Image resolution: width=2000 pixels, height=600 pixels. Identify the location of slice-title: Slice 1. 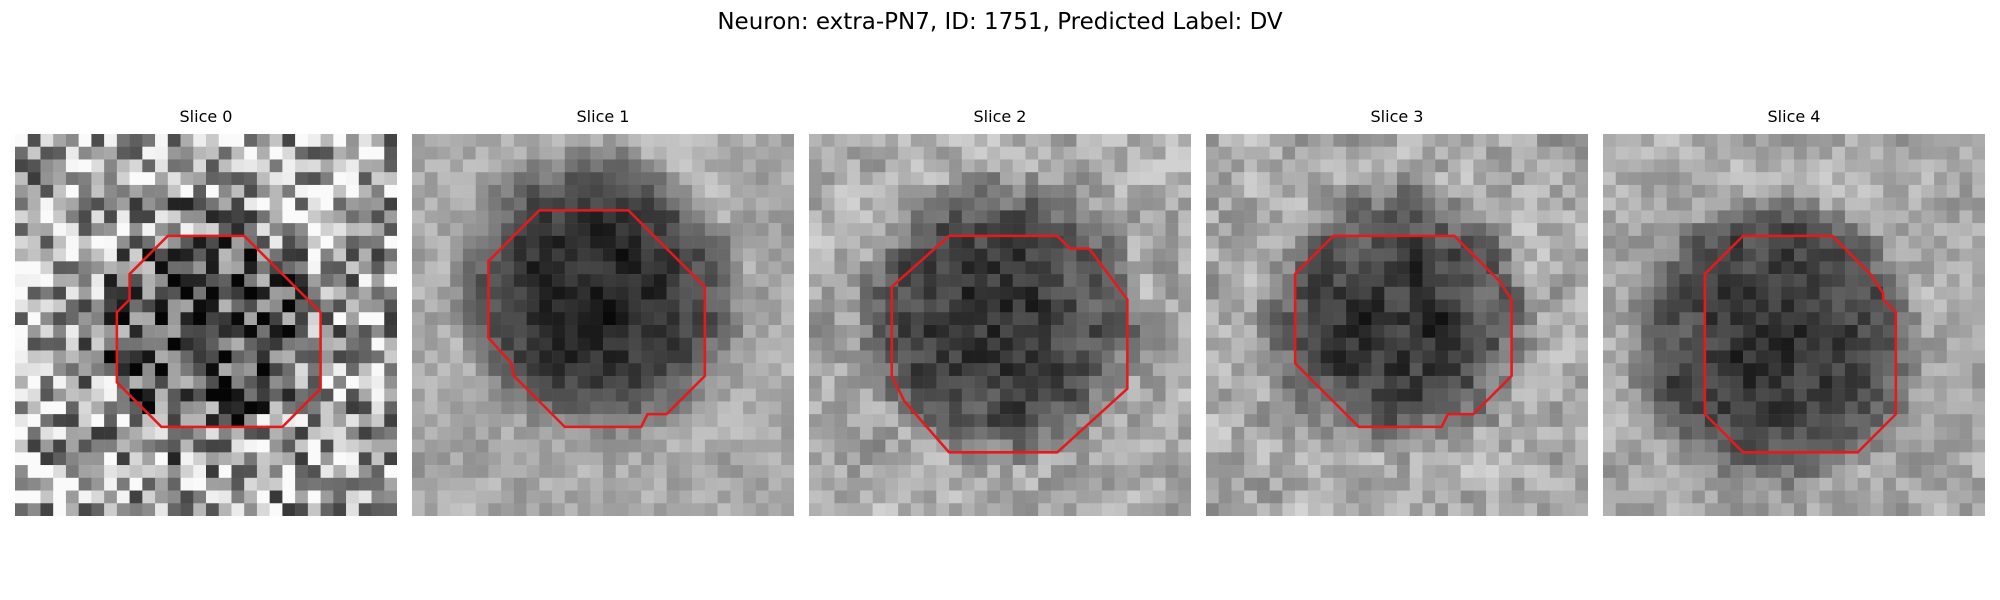
(603, 116).